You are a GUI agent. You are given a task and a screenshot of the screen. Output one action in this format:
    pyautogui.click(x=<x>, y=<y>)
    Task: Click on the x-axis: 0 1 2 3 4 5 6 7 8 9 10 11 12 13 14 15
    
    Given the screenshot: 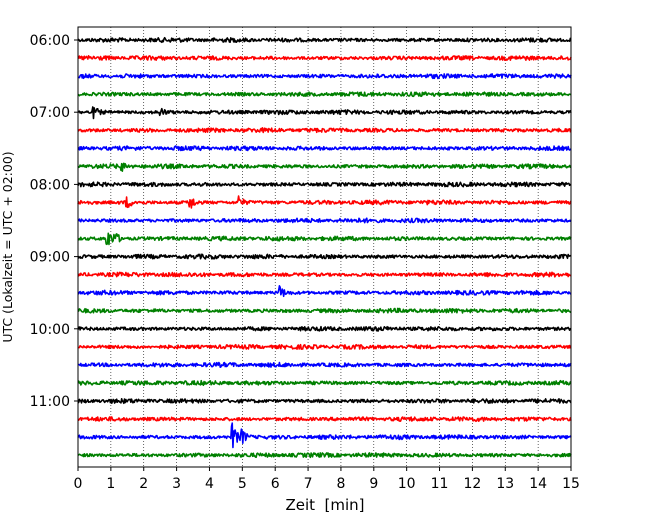 What is the action you would take?
    pyautogui.click(x=327, y=479)
    